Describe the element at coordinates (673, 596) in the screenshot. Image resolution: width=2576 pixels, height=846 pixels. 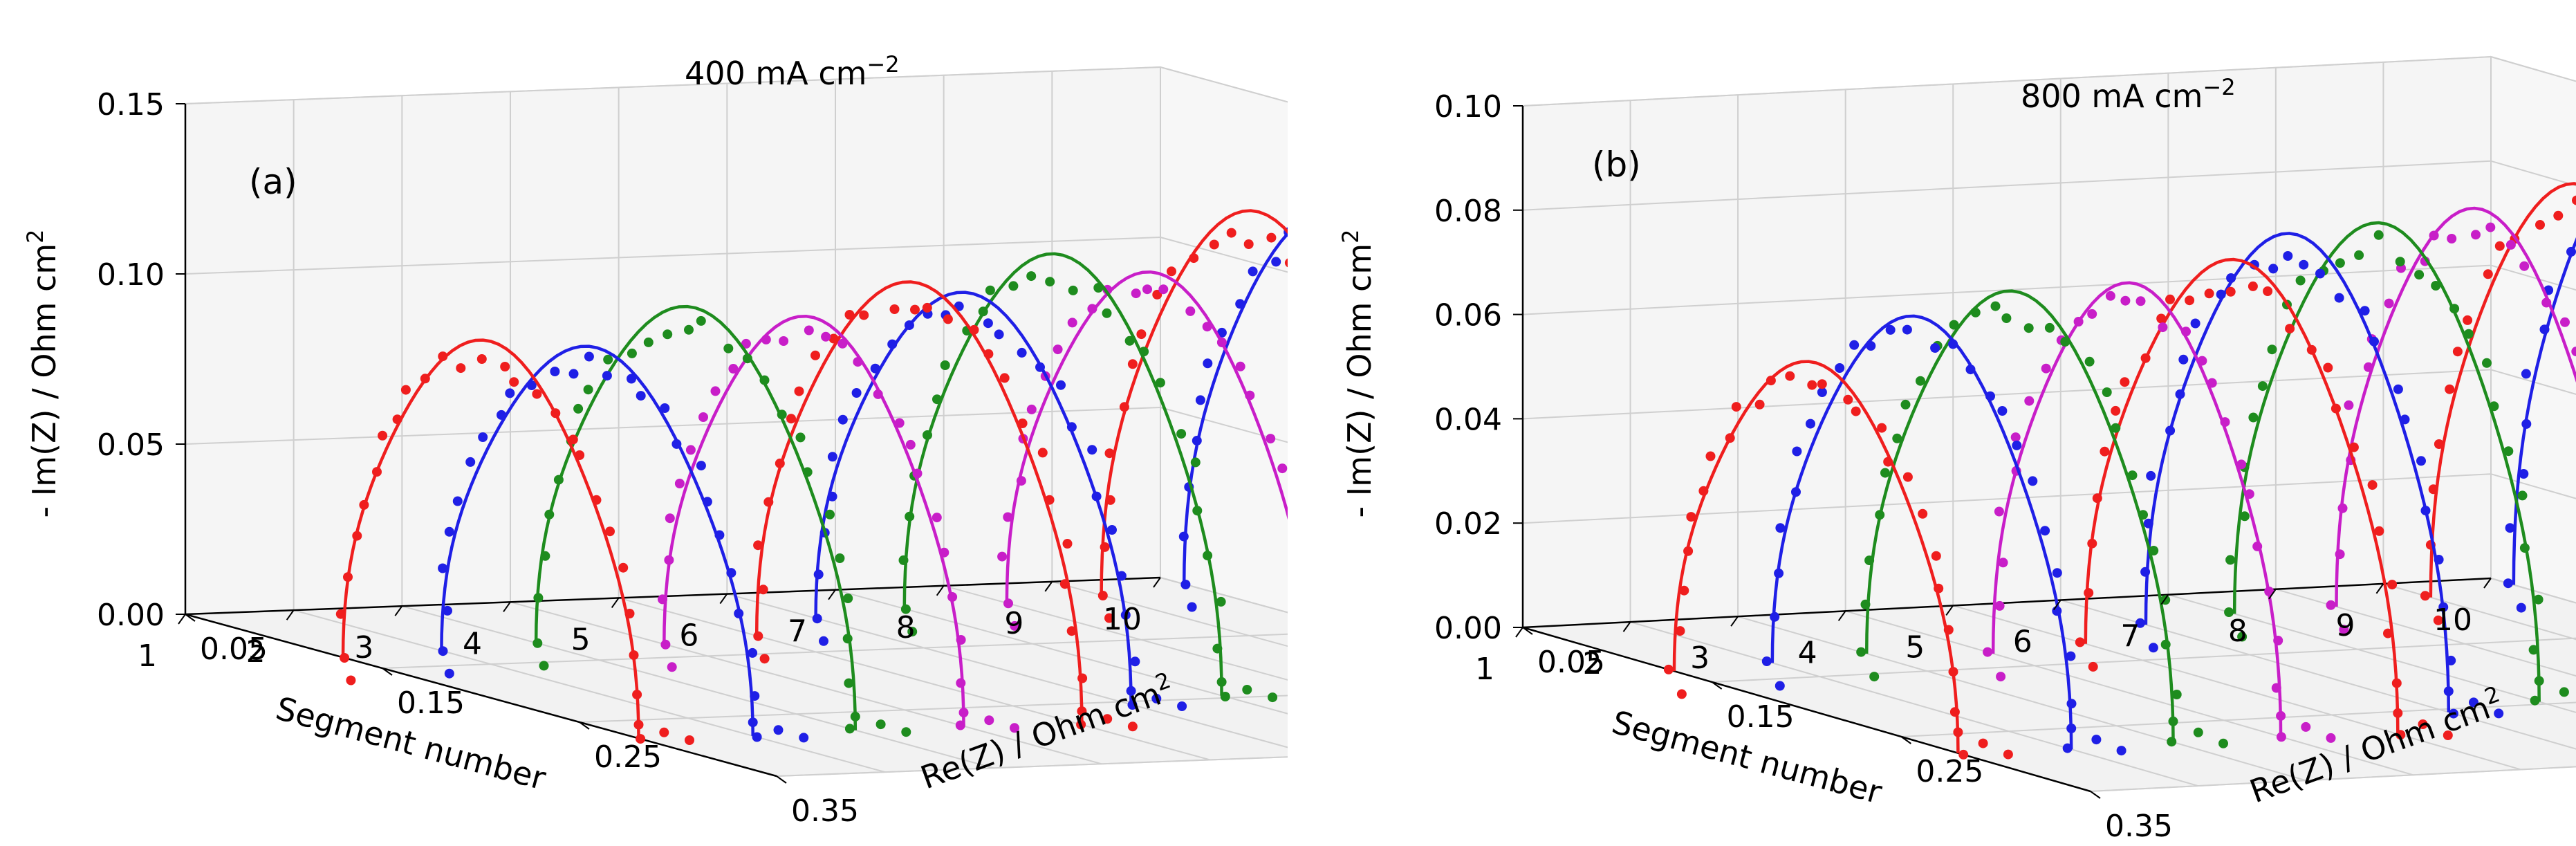
I see `y-axis-line` at that location.